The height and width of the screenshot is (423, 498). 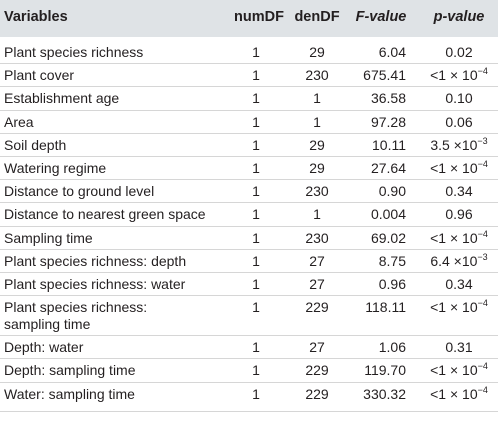 What do you see at coordinates (79, 191) in the screenshot?
I see `variable-cell: Distance to ground level` at bounding box center [79, 191].